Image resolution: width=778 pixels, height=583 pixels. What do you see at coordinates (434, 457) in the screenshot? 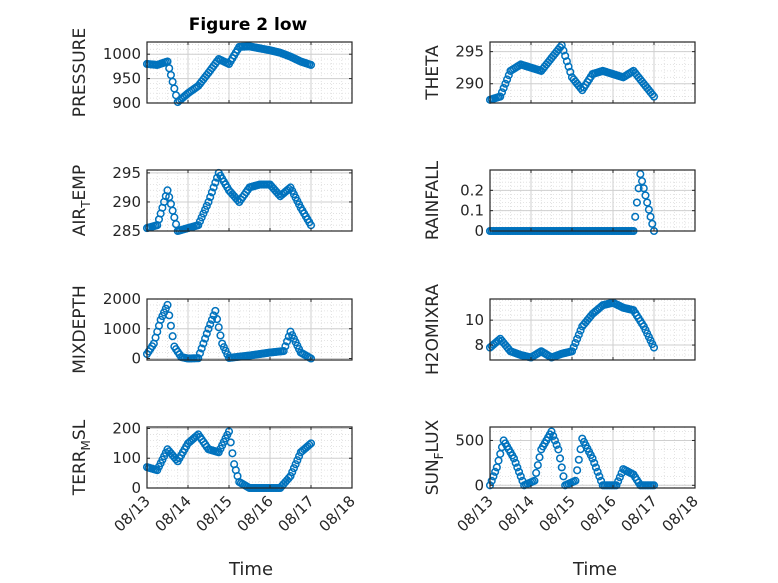
I see `panel-8-y-axis-label: SUNFLUX` at bounding box center [434, 457].